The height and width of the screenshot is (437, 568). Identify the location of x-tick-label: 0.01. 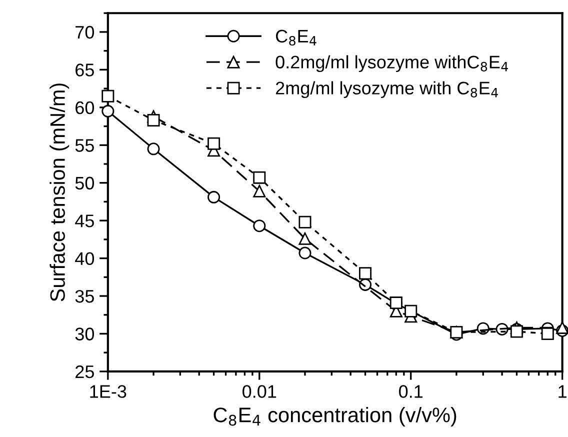
(259, 391).